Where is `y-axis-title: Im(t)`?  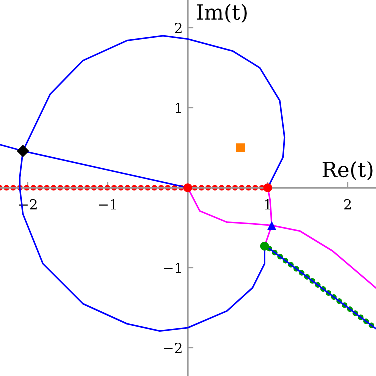
y-axis-title: Im(t) is located at coordinates (222, 14).